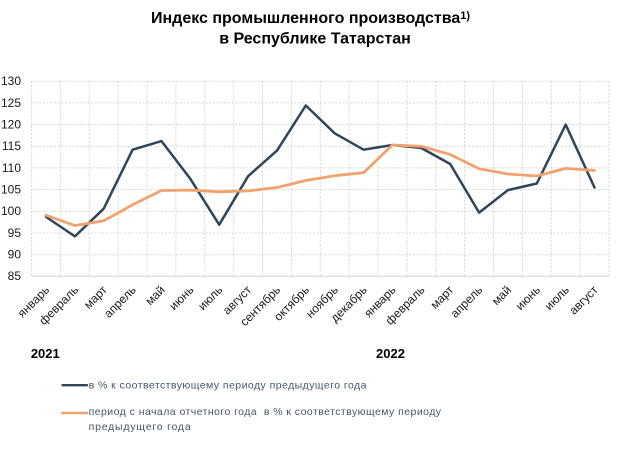  Describe the element at coordinates (11, 211) in the screenshot. I see `svg-text: 100` at that location.